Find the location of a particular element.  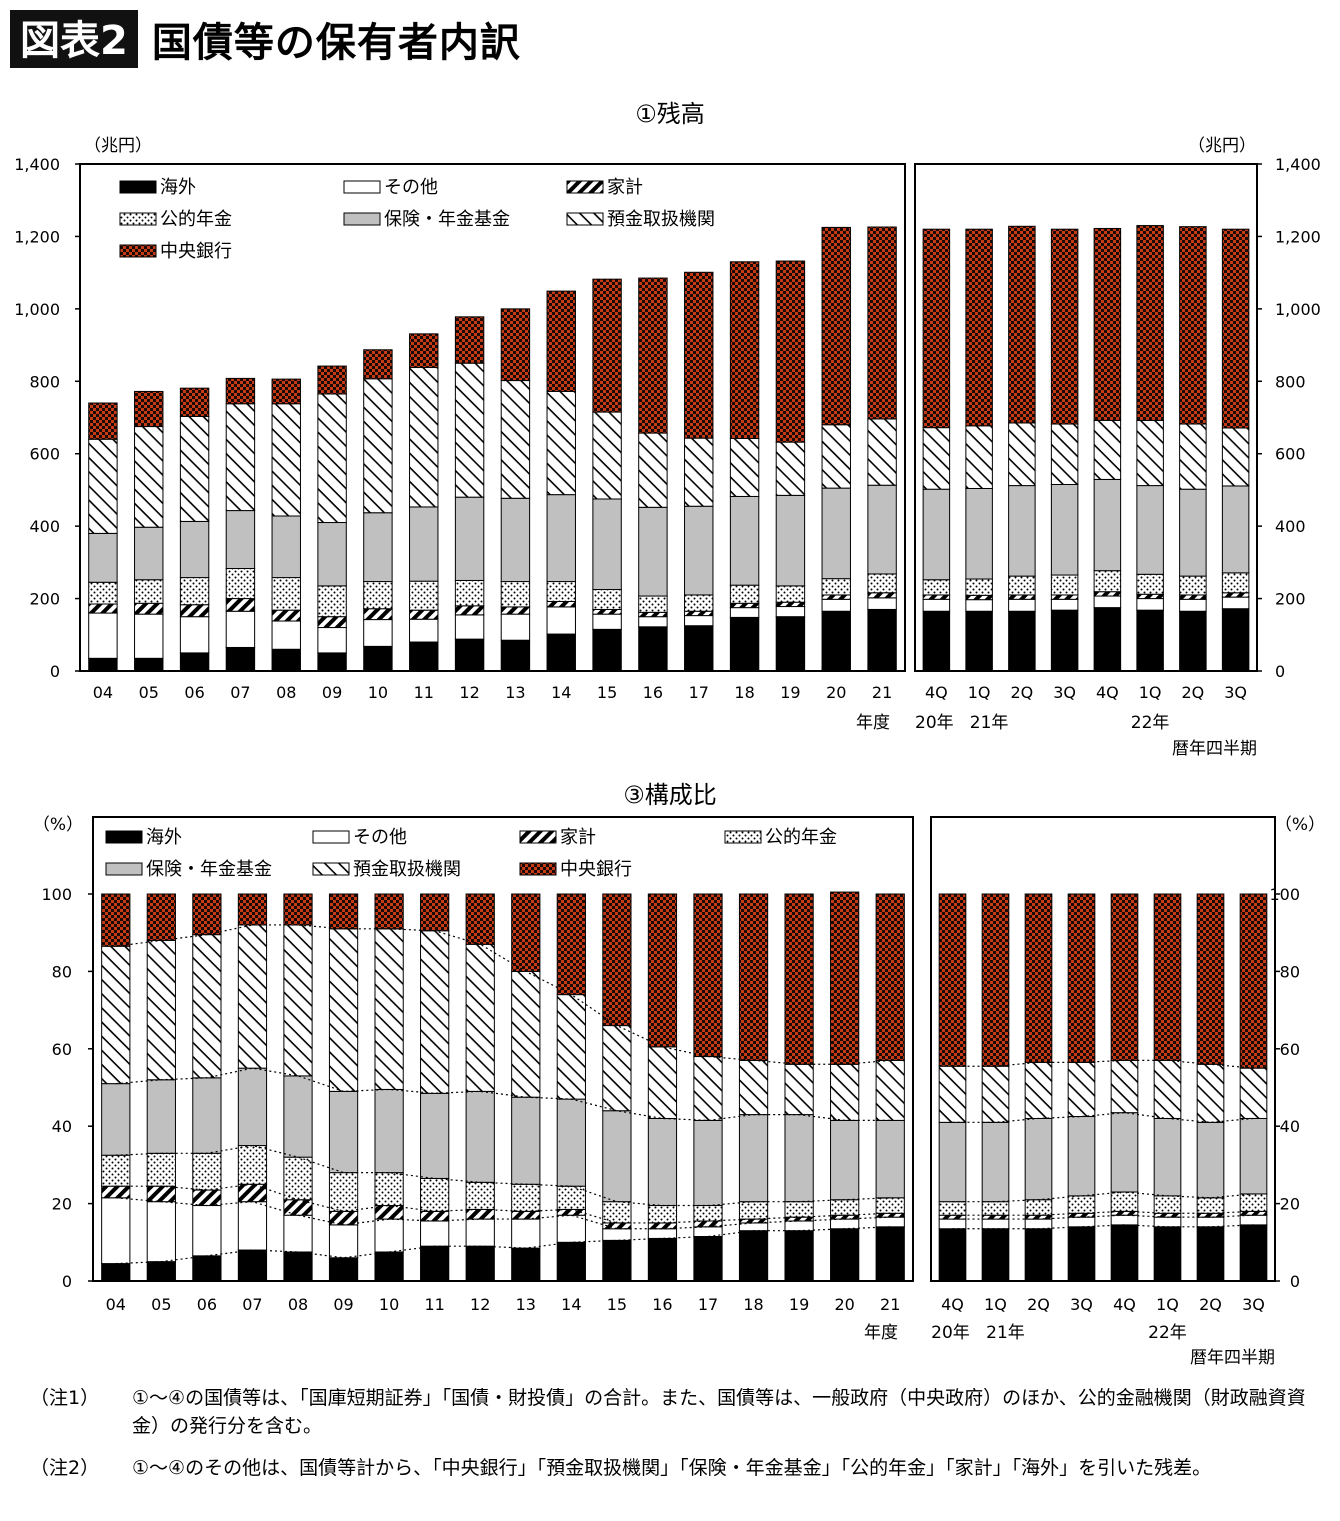

chart1-legend-label-household: 家計 is located at coordinates (625, 187).